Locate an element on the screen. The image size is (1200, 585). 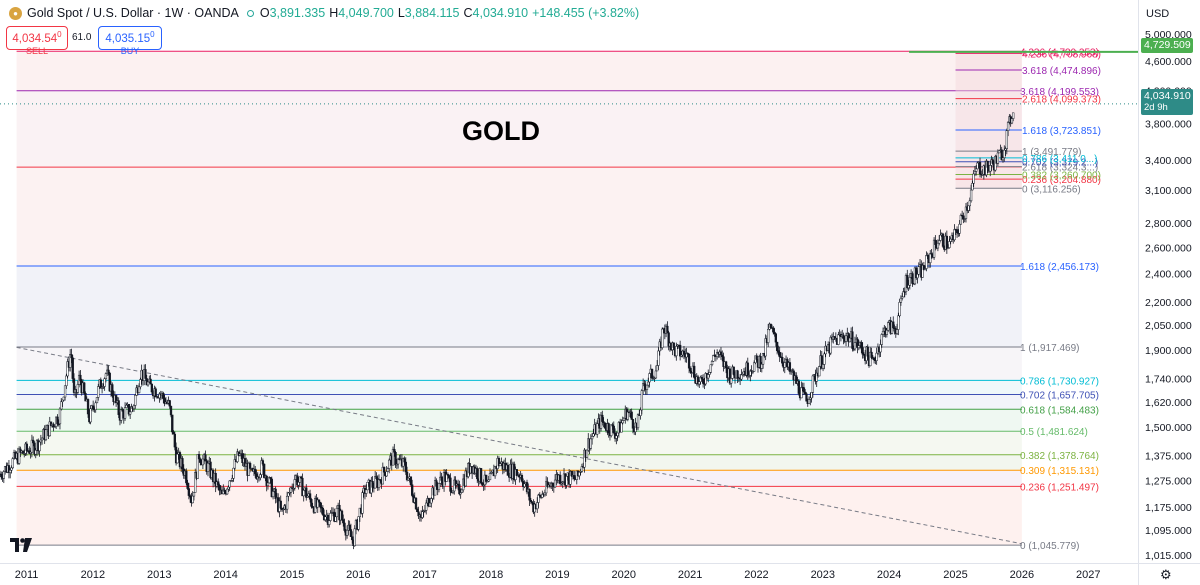
sell-button: 4,034.540 SELL is located at coordinates (37, 41).